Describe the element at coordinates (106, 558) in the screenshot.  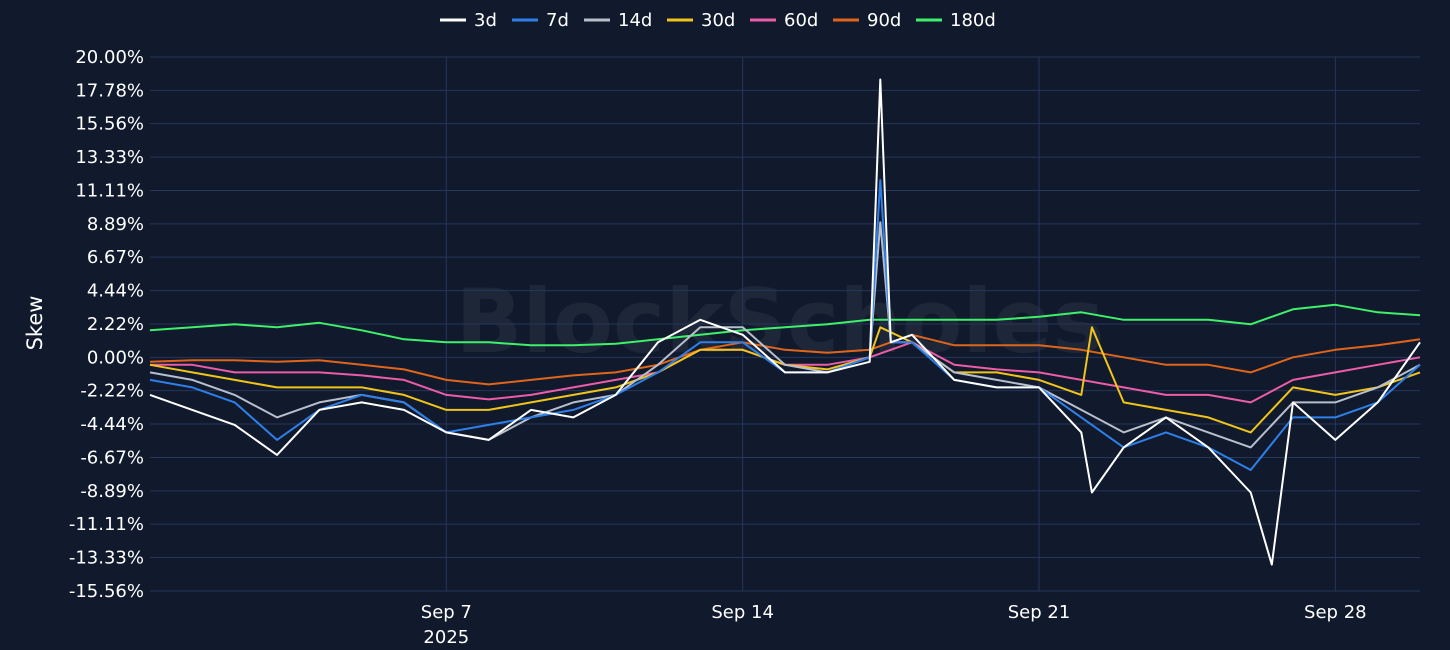
I see `y-tick-label: -13.33%` at that location.